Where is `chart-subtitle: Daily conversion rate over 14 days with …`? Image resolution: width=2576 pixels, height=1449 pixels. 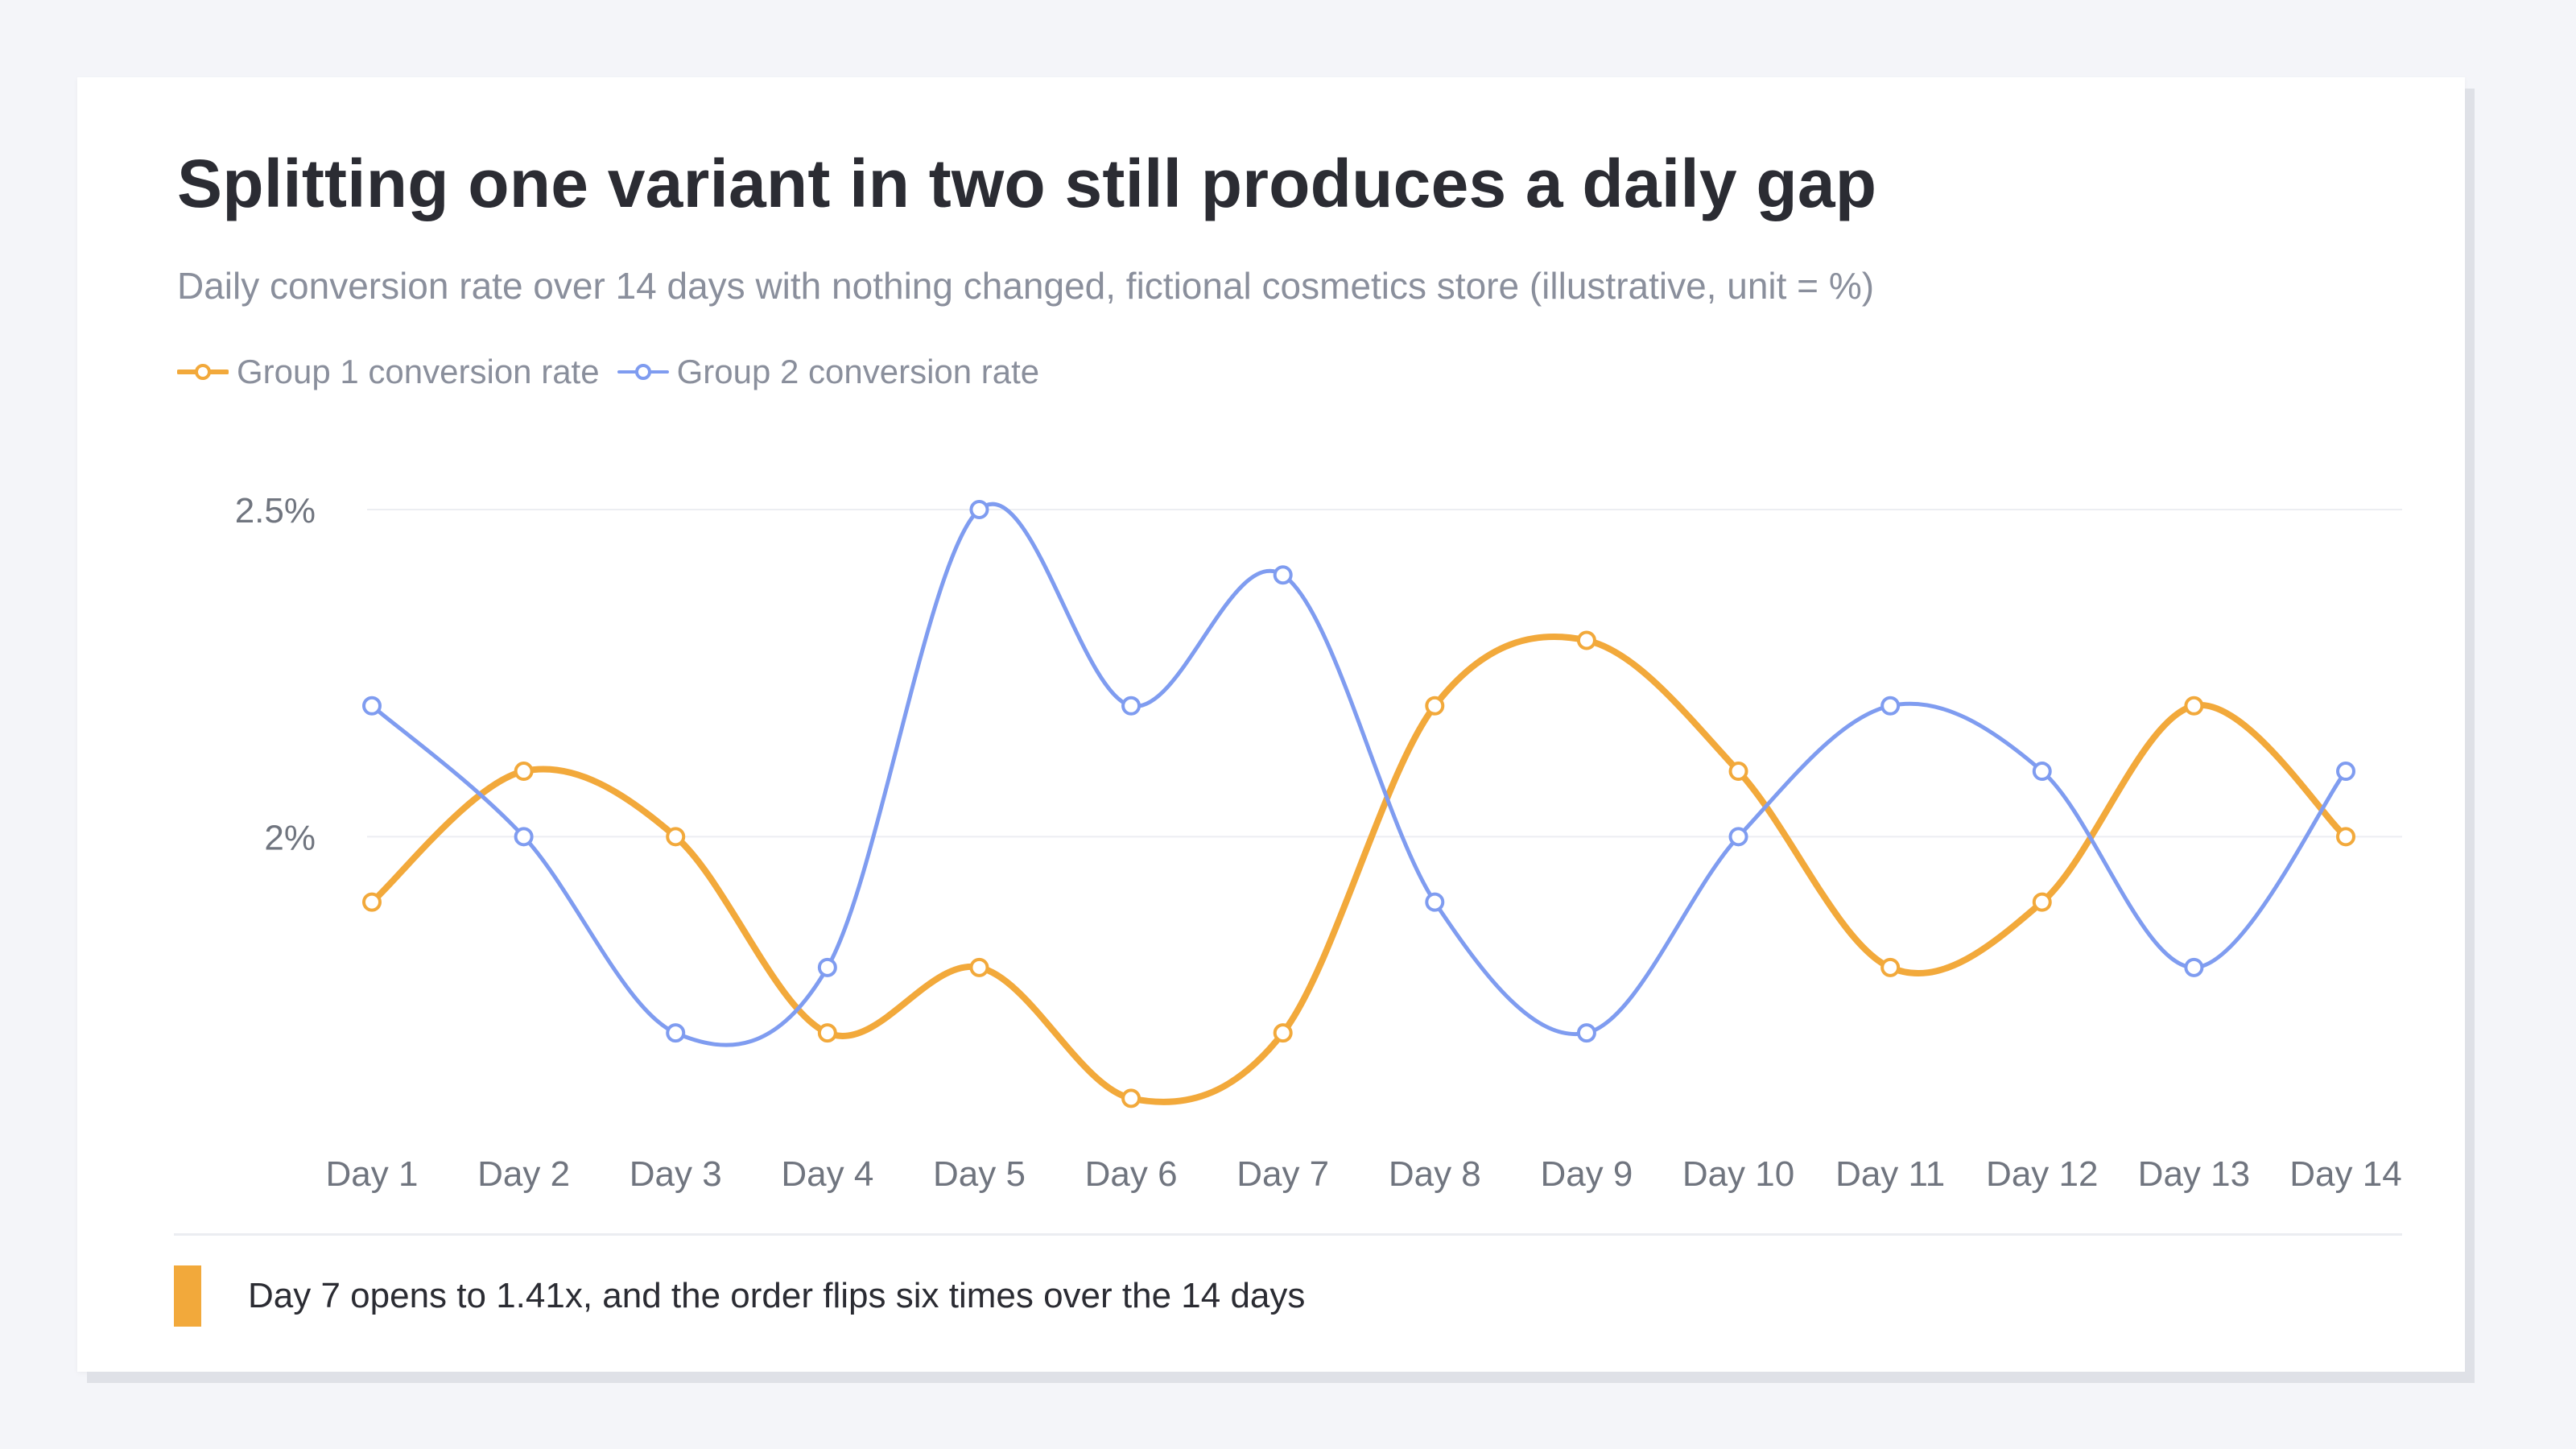 chart-subtitle: Daily conversion rate over 14 days with … is located at coordinates (1026, 286).